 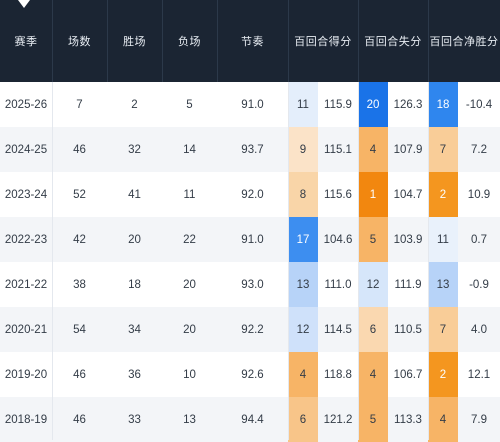 What do you see at coordinates (24, 4) in the screenshot?
I see `sort-indicator-icon` at bounding box center [24, 4].